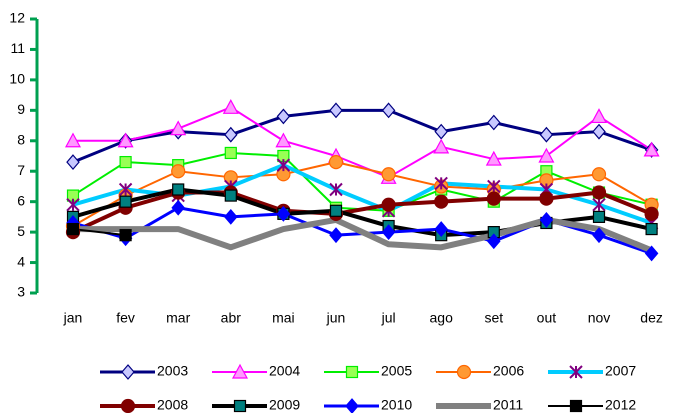  Describe the element at coordinates (21, 200) in the screenshot. I see `y-tick-label: 6` at that location.